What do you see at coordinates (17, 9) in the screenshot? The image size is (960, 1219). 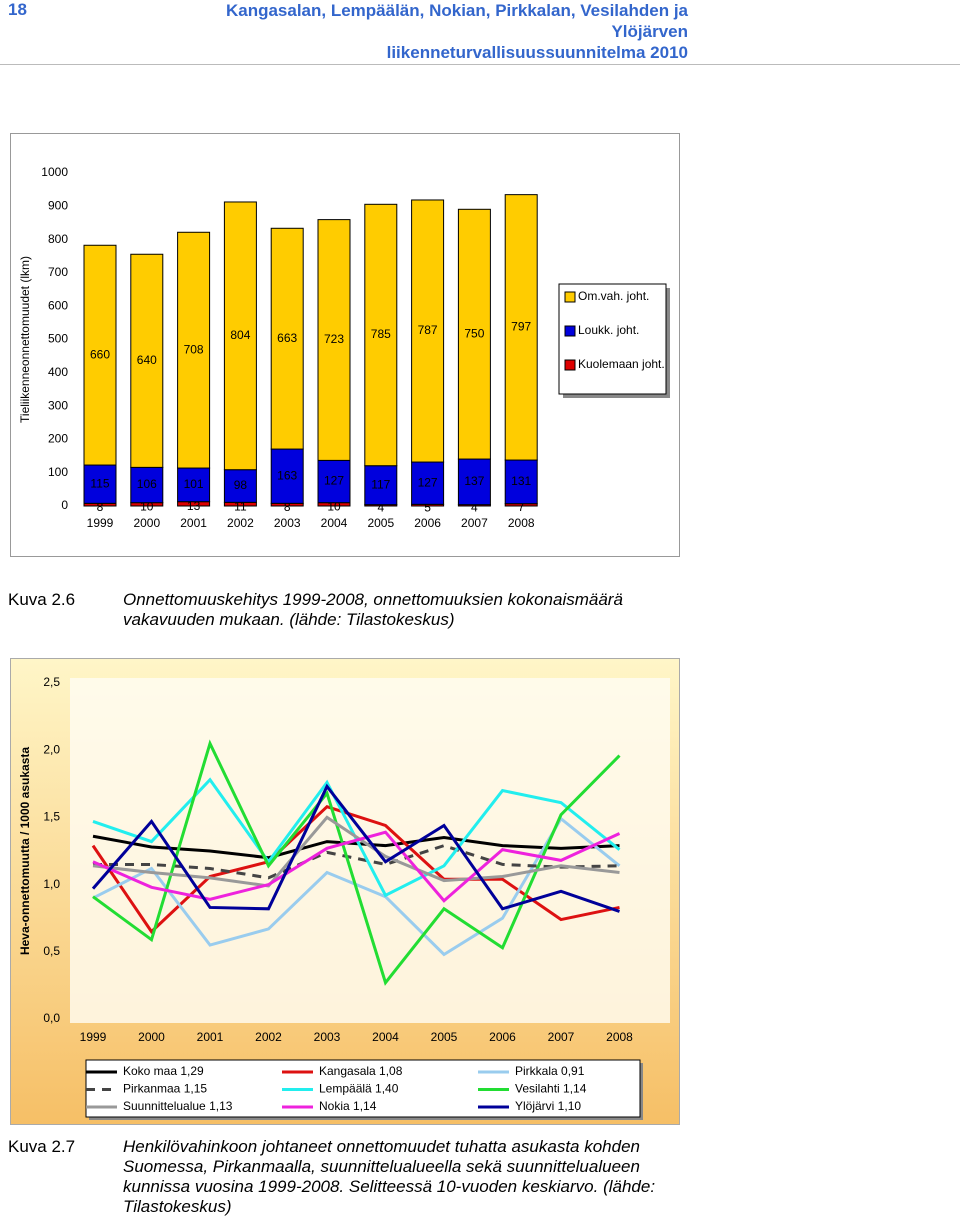 I see `page-number: 18` at bounding box center [17, 9].